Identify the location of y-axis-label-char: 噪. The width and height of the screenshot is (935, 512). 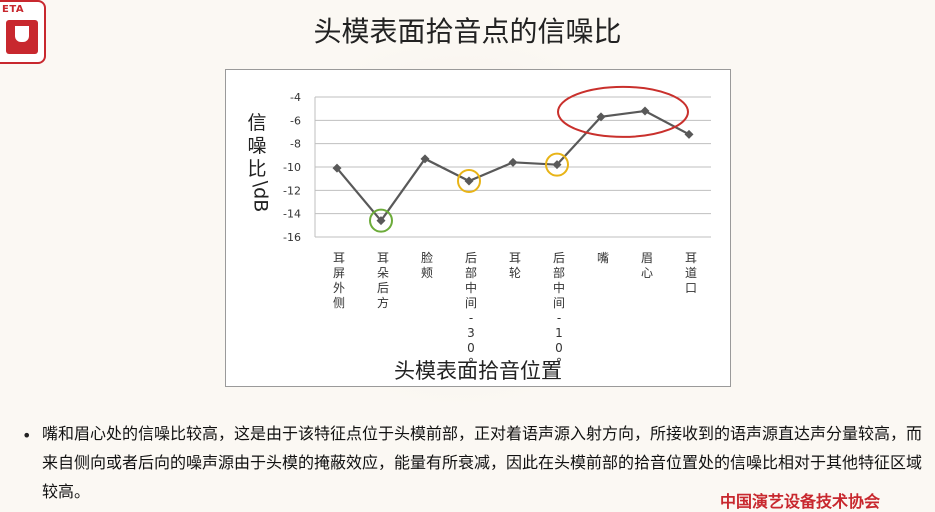
(257, 146).